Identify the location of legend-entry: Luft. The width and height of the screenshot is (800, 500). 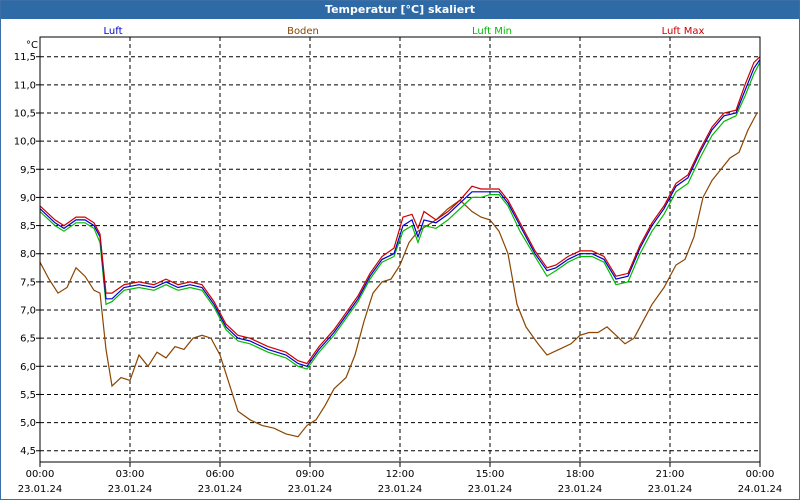
(113, 31).